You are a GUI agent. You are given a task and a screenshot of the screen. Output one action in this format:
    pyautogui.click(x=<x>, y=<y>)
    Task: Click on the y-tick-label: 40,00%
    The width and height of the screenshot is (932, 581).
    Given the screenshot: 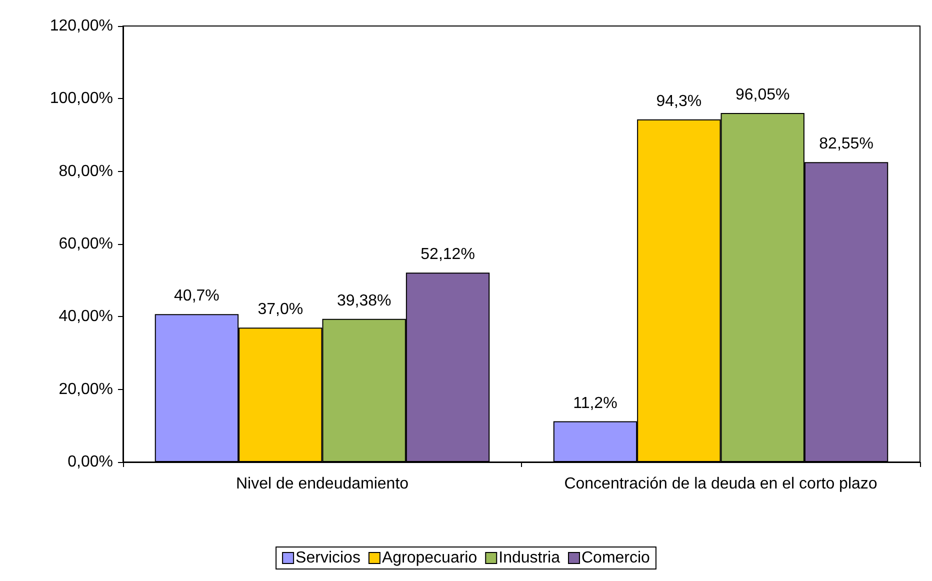 What is the action you would take?
    pyautogui.click(x=85, y=317)
    